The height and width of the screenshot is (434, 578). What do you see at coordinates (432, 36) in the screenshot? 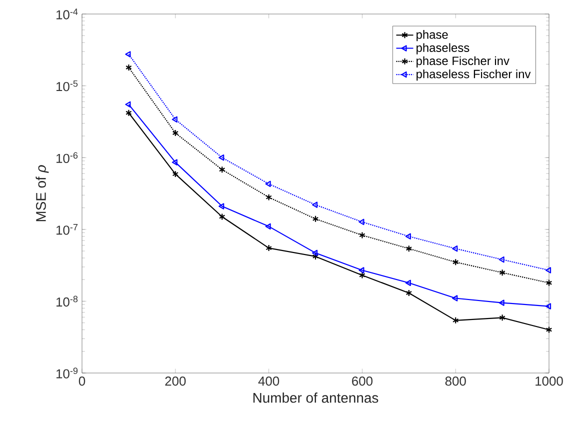
I see `legend-label: phase` at bounding box center [432, 36].